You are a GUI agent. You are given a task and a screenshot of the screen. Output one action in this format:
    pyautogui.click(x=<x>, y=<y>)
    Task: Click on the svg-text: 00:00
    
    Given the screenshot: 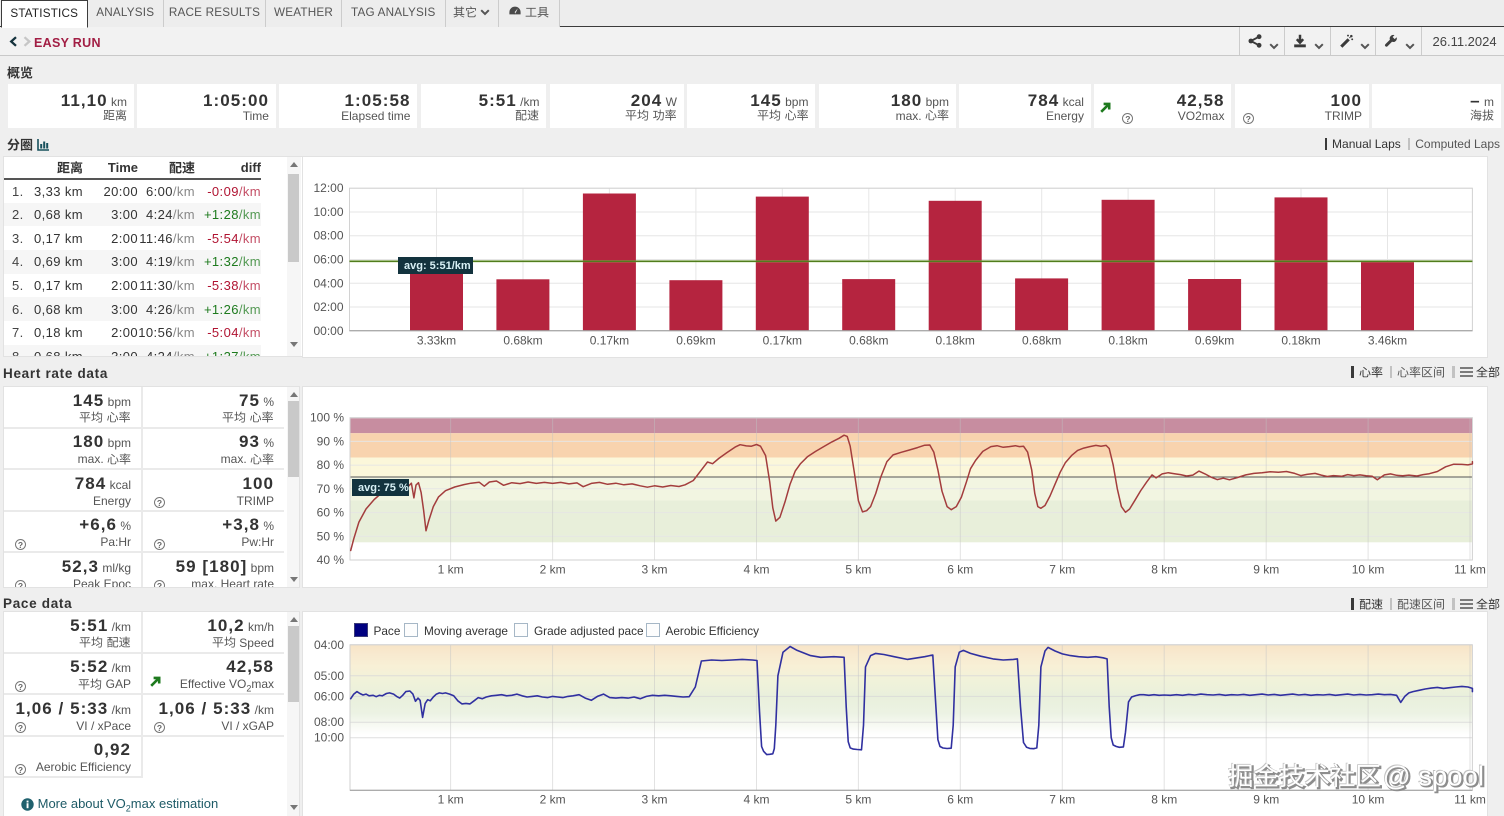 What is the action you would take?
    pyautogui.click(x=328, y=331)
    